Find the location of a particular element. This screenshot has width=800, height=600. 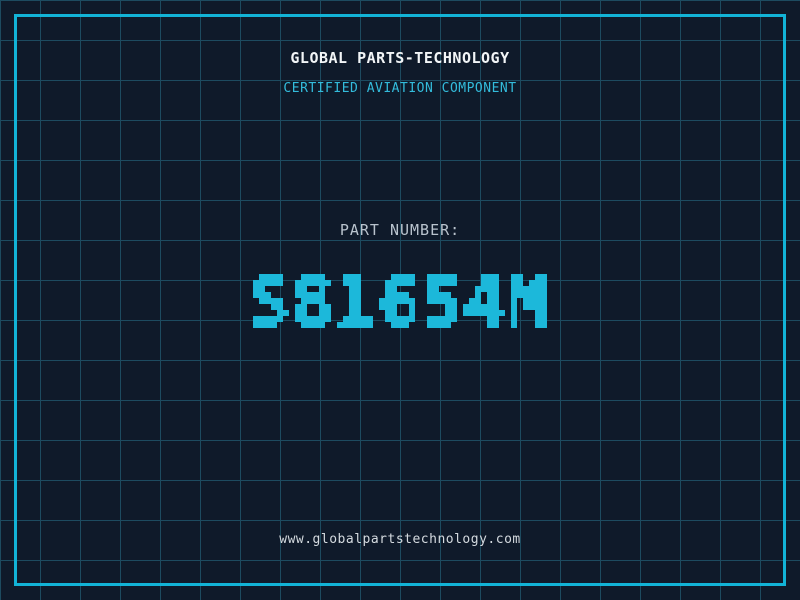

website-url: www.globalpartstechnology.com is located at coordinates (400, 539).